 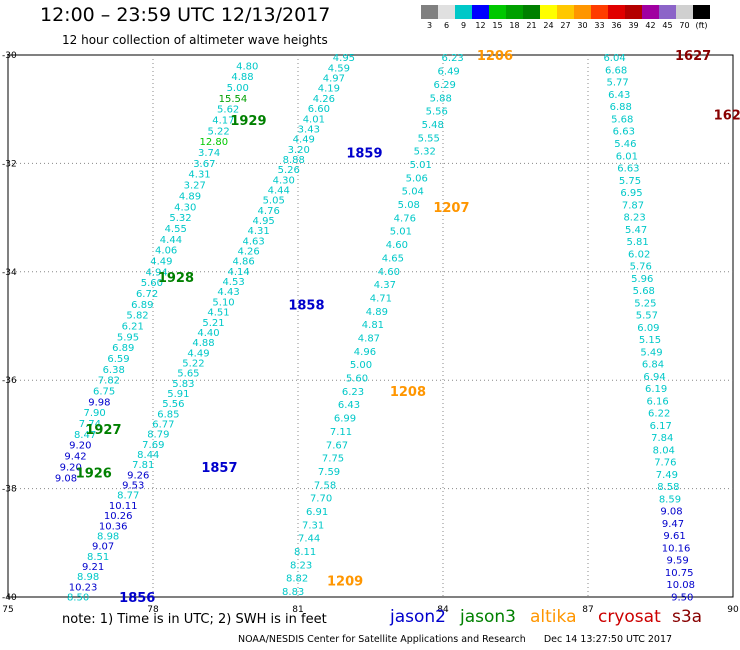 What do you see at coordinates (565, 12) in the screenshot?
I see `color-scale-bar` at bounding box center [565, 12].